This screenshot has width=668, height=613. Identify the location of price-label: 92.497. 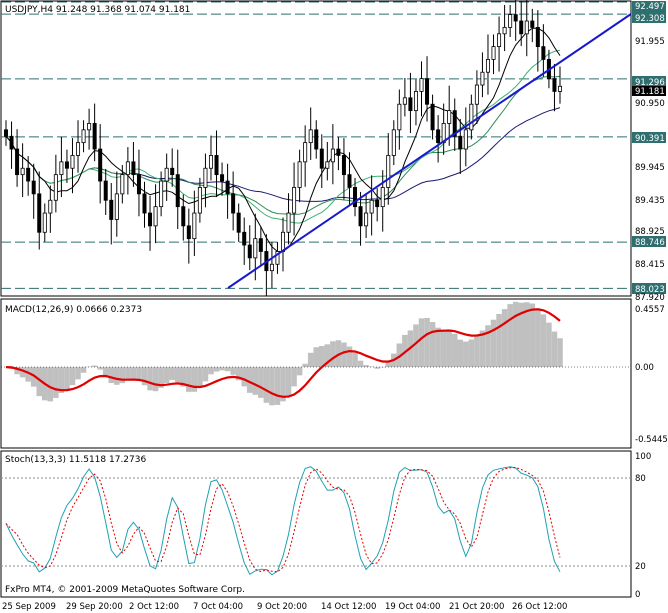
(650, 7).